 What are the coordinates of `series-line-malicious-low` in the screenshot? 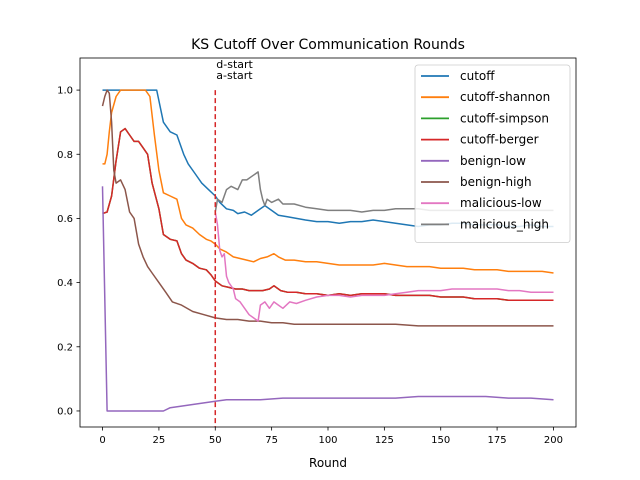 It's located at (384, 266).